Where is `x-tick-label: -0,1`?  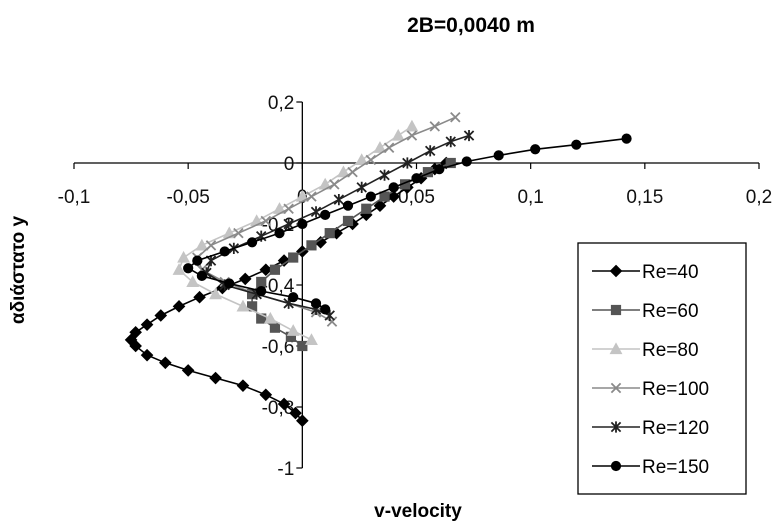
x-tick-label: -0,1 is located at coordinates (74, 197).